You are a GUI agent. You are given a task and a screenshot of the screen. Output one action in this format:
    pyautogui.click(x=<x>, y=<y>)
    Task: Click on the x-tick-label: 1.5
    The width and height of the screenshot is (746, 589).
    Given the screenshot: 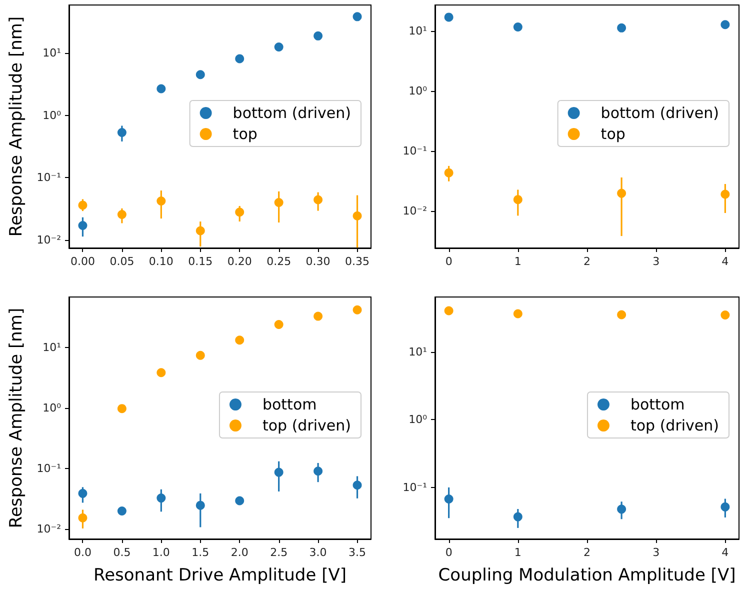 What is the action you would take?
    pyautogui.click(x=201, y=552)
    